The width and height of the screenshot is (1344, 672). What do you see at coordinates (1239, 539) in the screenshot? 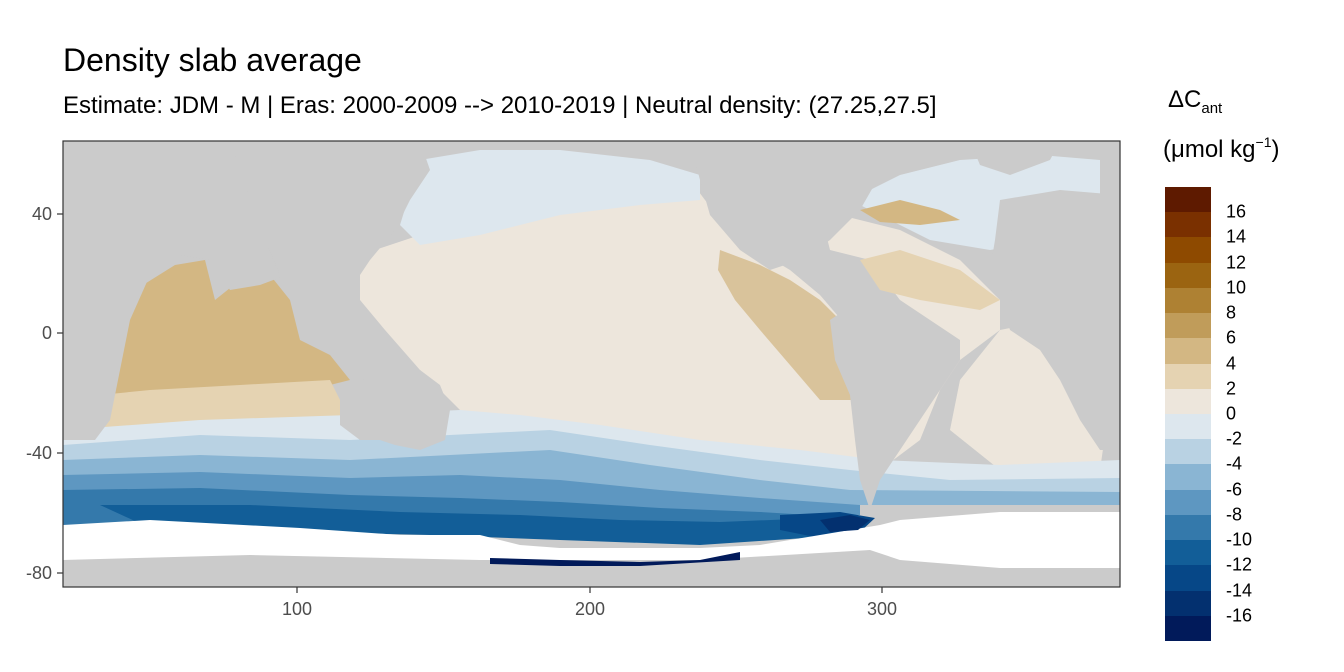
I see `legend-label: -10` at bounding box center [1239, 539].